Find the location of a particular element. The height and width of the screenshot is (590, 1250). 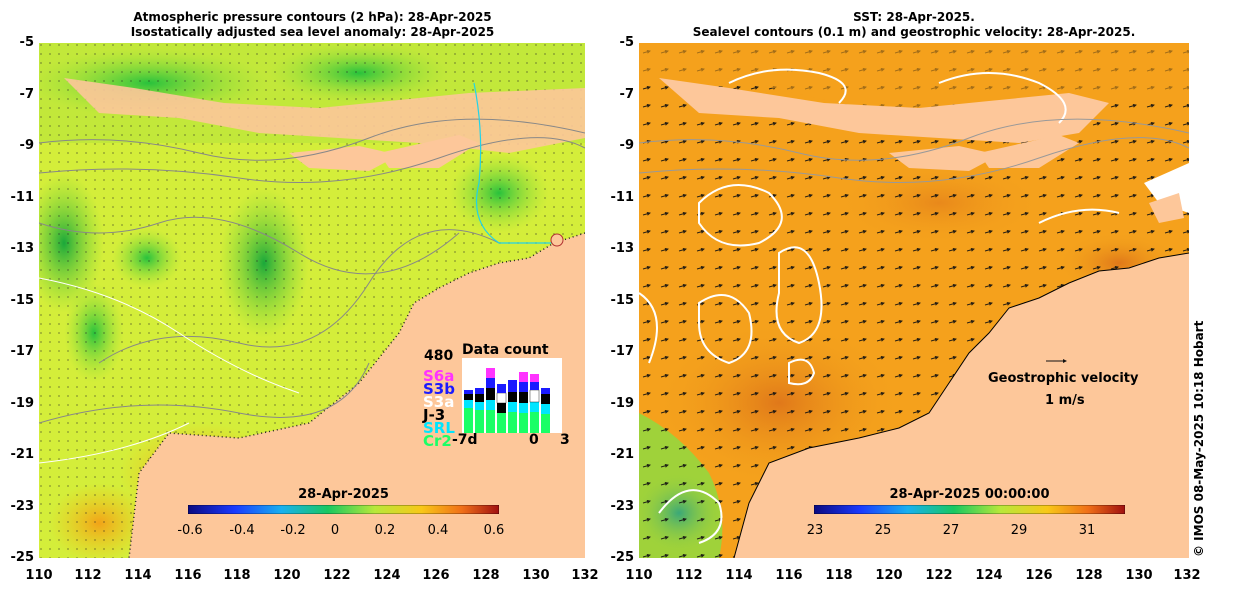

left-y-tick: -13 is located at coordinates (22, 248).